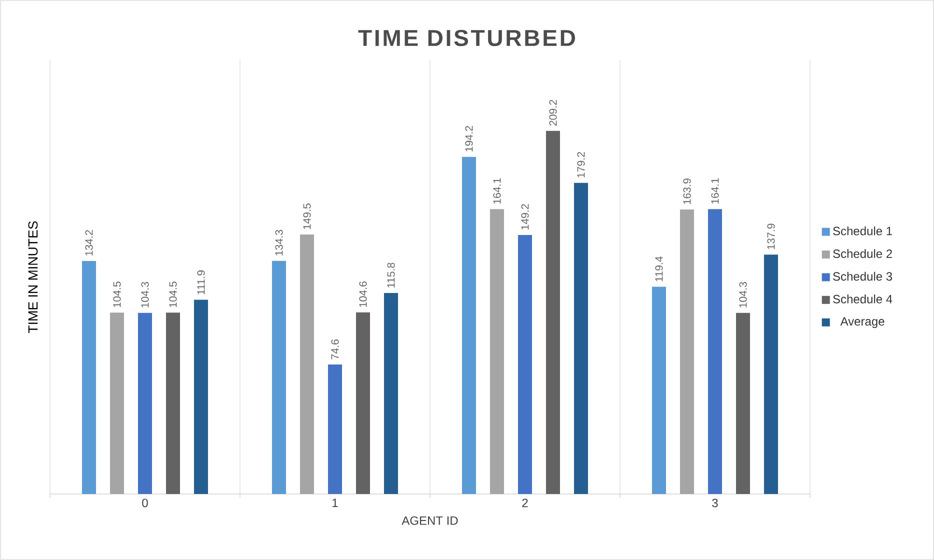 The image size is (934, 560). I want to click on data-label: 111.9, so click(201, 282).